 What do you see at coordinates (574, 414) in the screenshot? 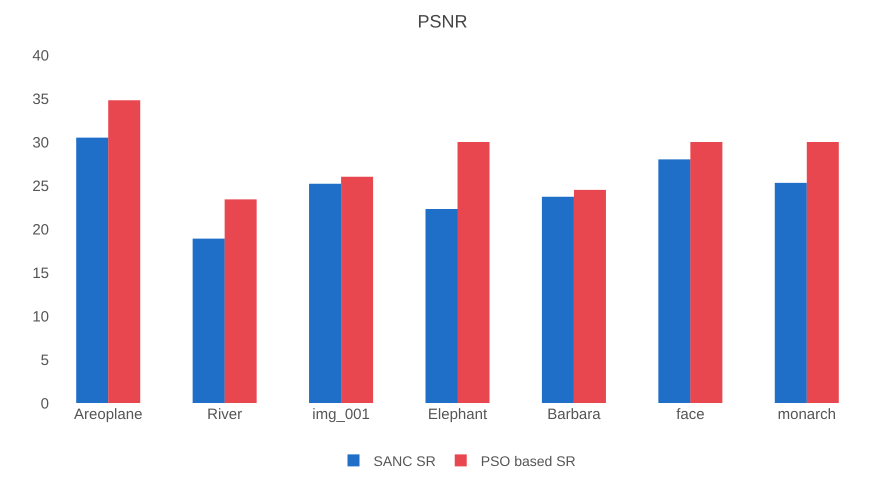
I see `x-tick-label: Barbara` at bounding box center [574, 414].